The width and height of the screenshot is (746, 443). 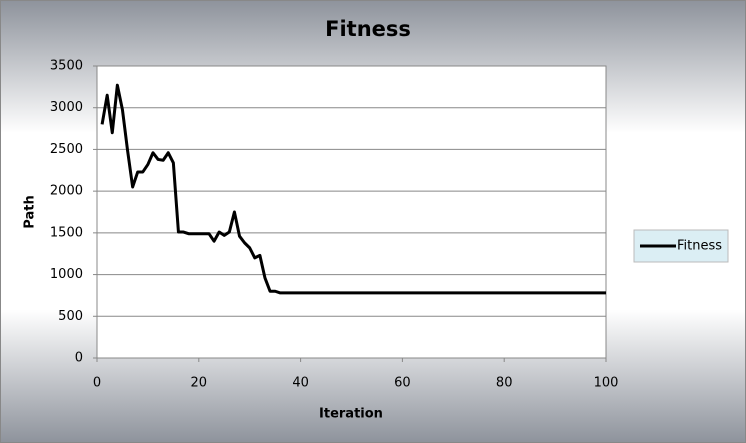 What do you see at coordinates (66, 232) in the screenshot?
I see `y-tick-label: 1500` at bounding box center [66, 232].